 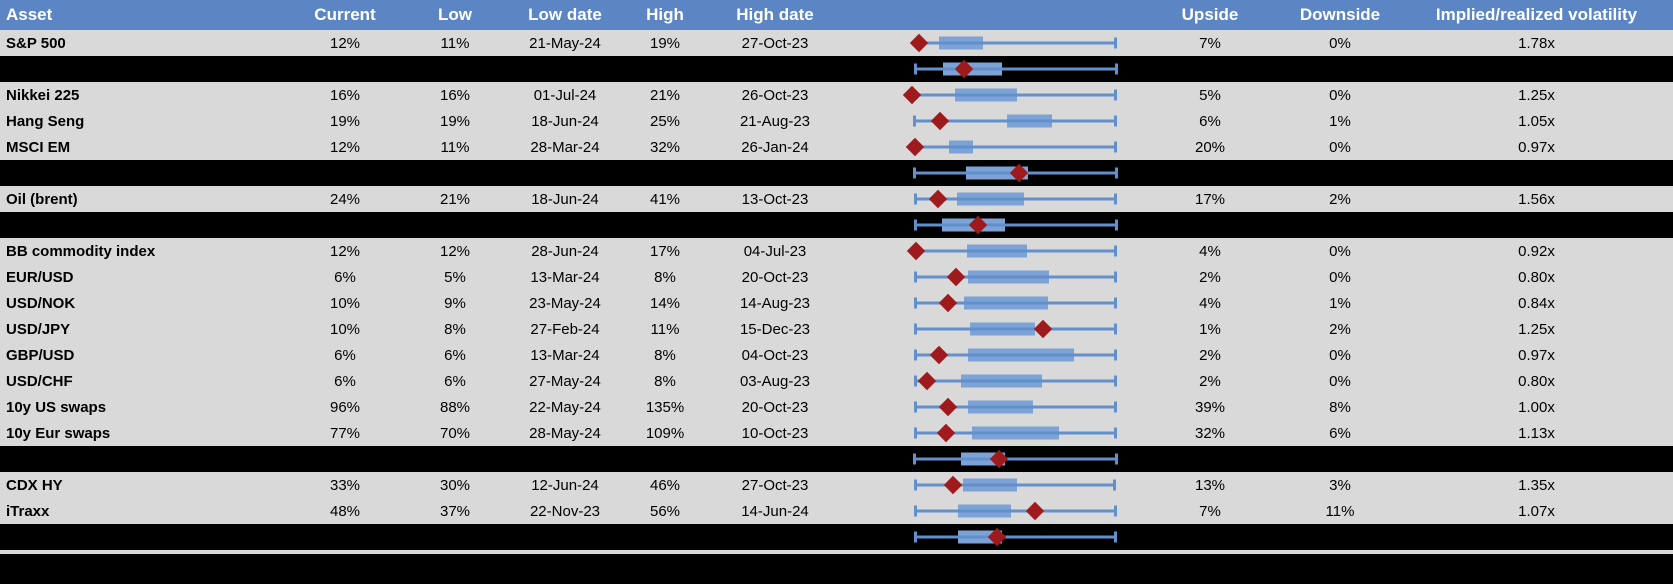 I want to click on cell-low: 37%, so click(x=455, y=511).